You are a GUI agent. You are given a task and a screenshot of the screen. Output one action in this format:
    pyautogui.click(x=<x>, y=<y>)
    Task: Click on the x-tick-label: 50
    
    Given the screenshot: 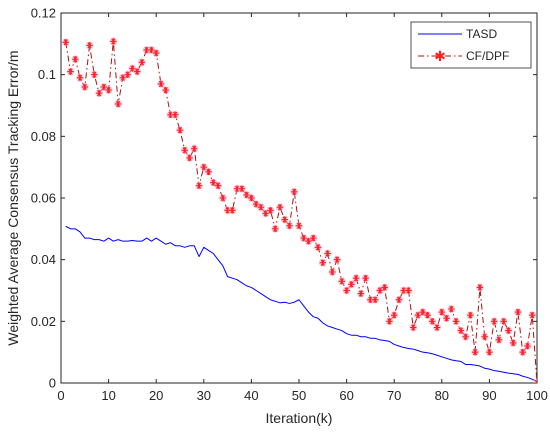 What is the action you would take?
    pyautogui.click(x=299, y=395)
    